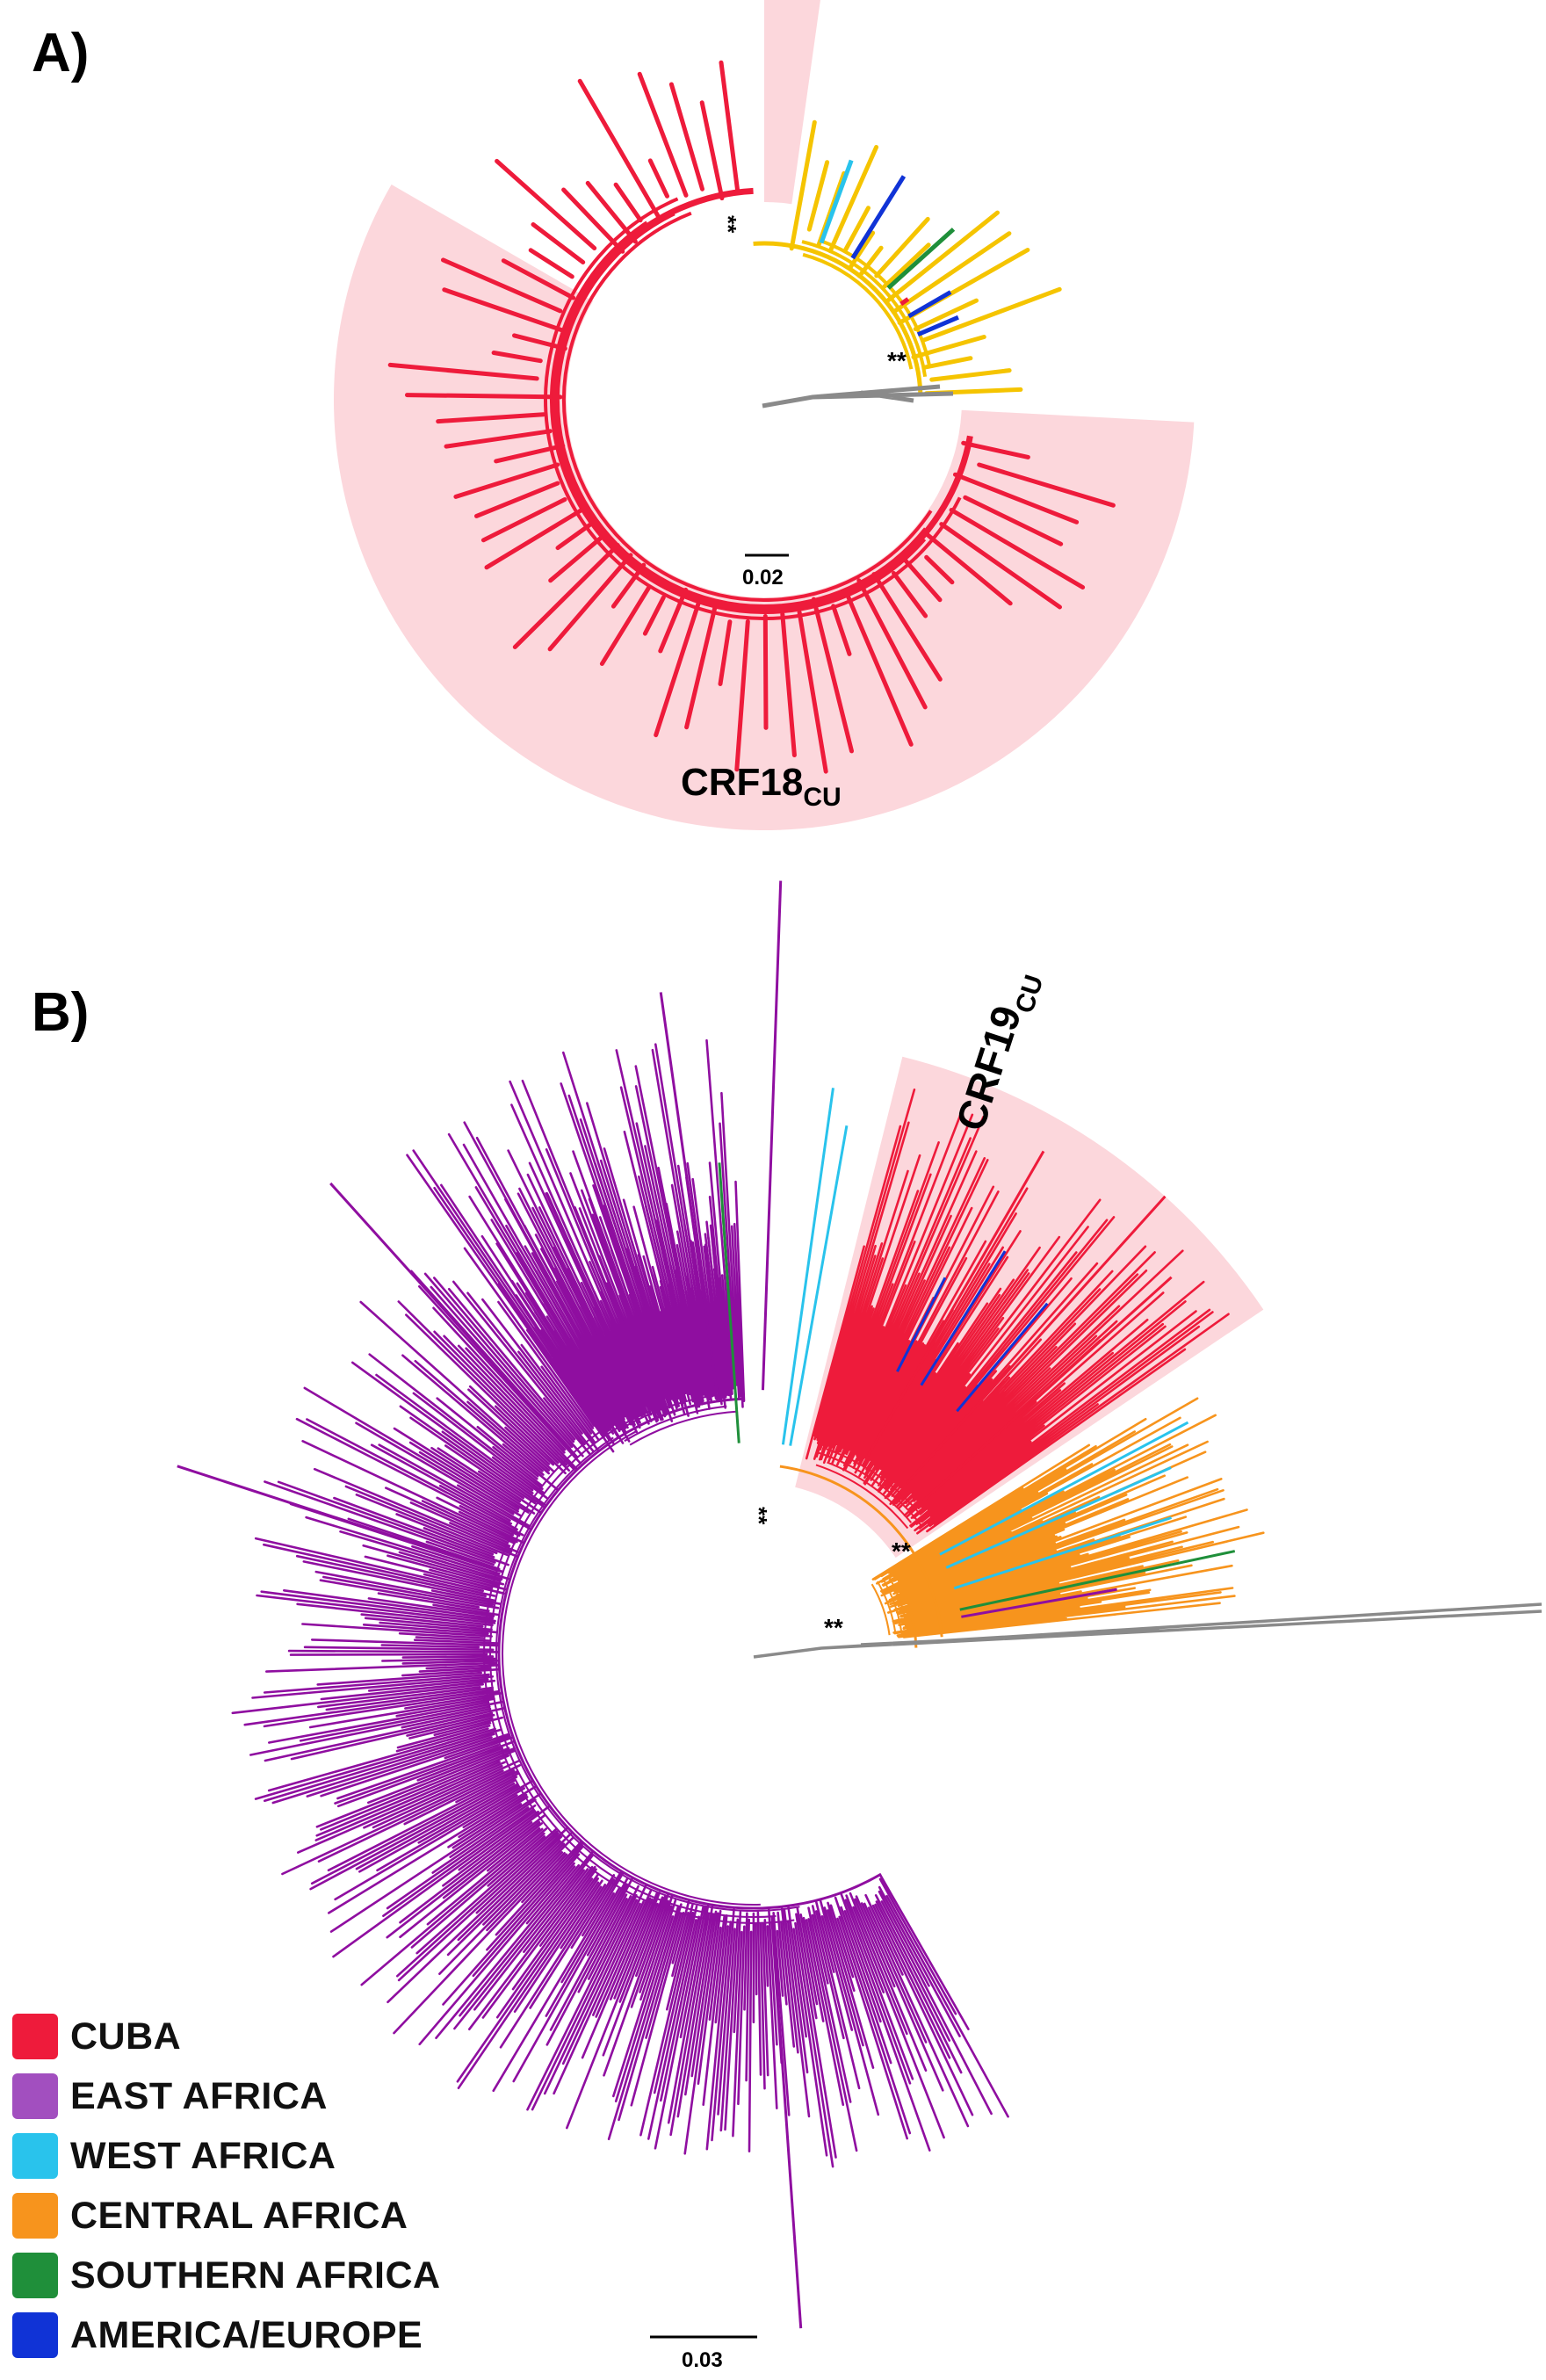 The width and height of the screenshot is (1546, 2380). Describe the element at coordinates (902, 1551) in the screenshot. I see `support-mark-b2: **` at that location.